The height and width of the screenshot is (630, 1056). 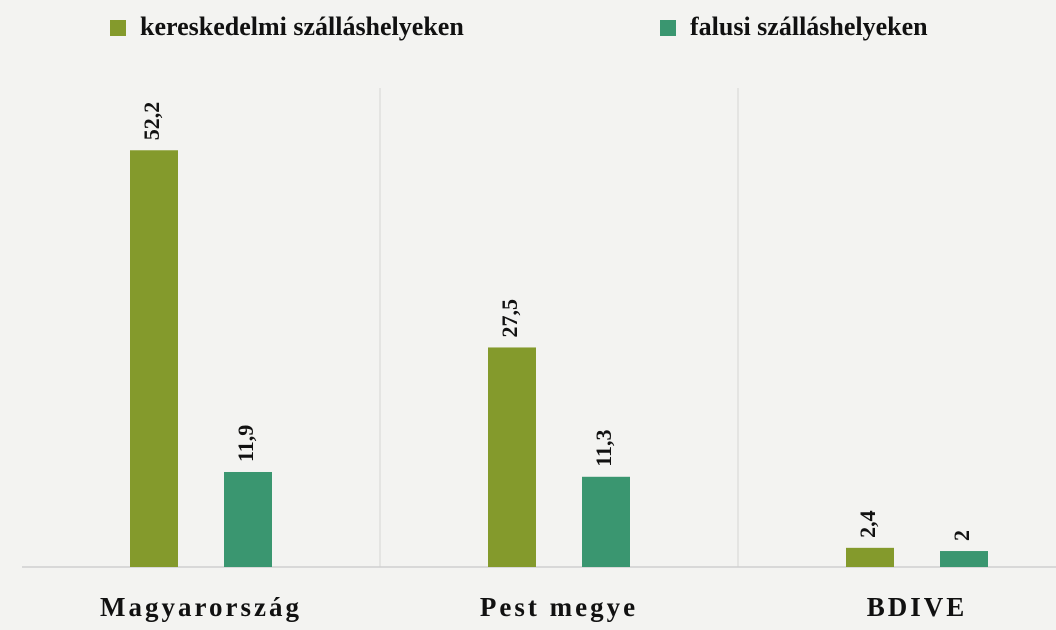 I want to click on data-label: 11,9, so click(x=245, y=443).